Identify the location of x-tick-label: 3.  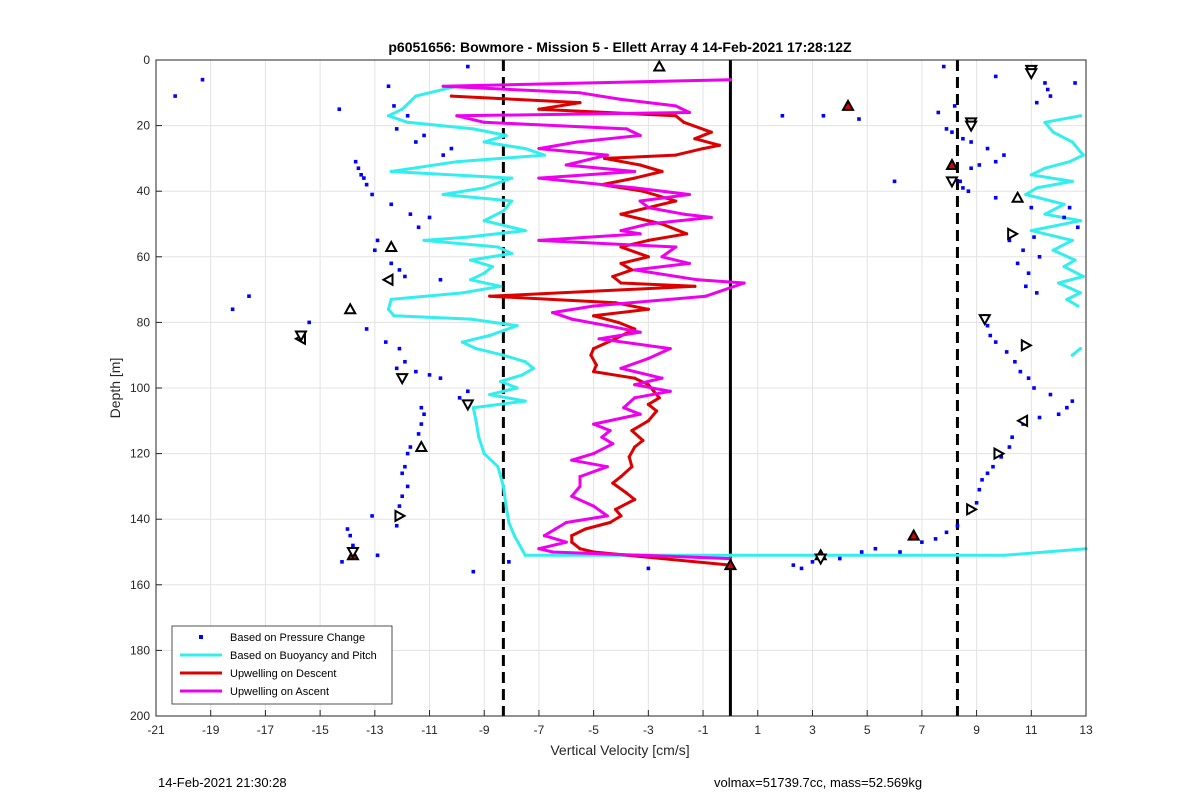
(812, 730).